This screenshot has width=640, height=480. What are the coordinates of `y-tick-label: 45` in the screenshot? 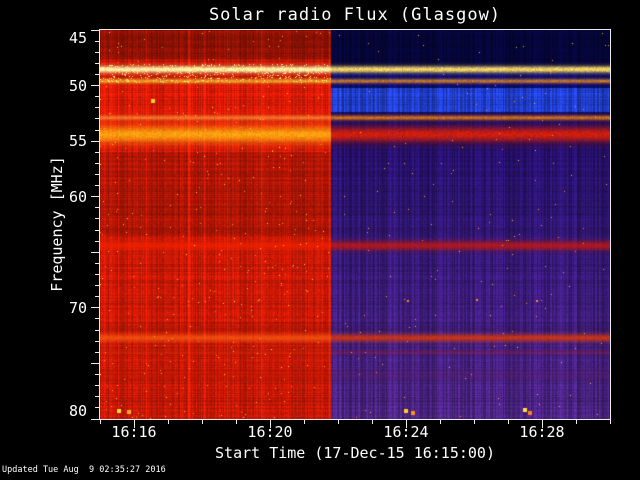 It's located at (77, 38).